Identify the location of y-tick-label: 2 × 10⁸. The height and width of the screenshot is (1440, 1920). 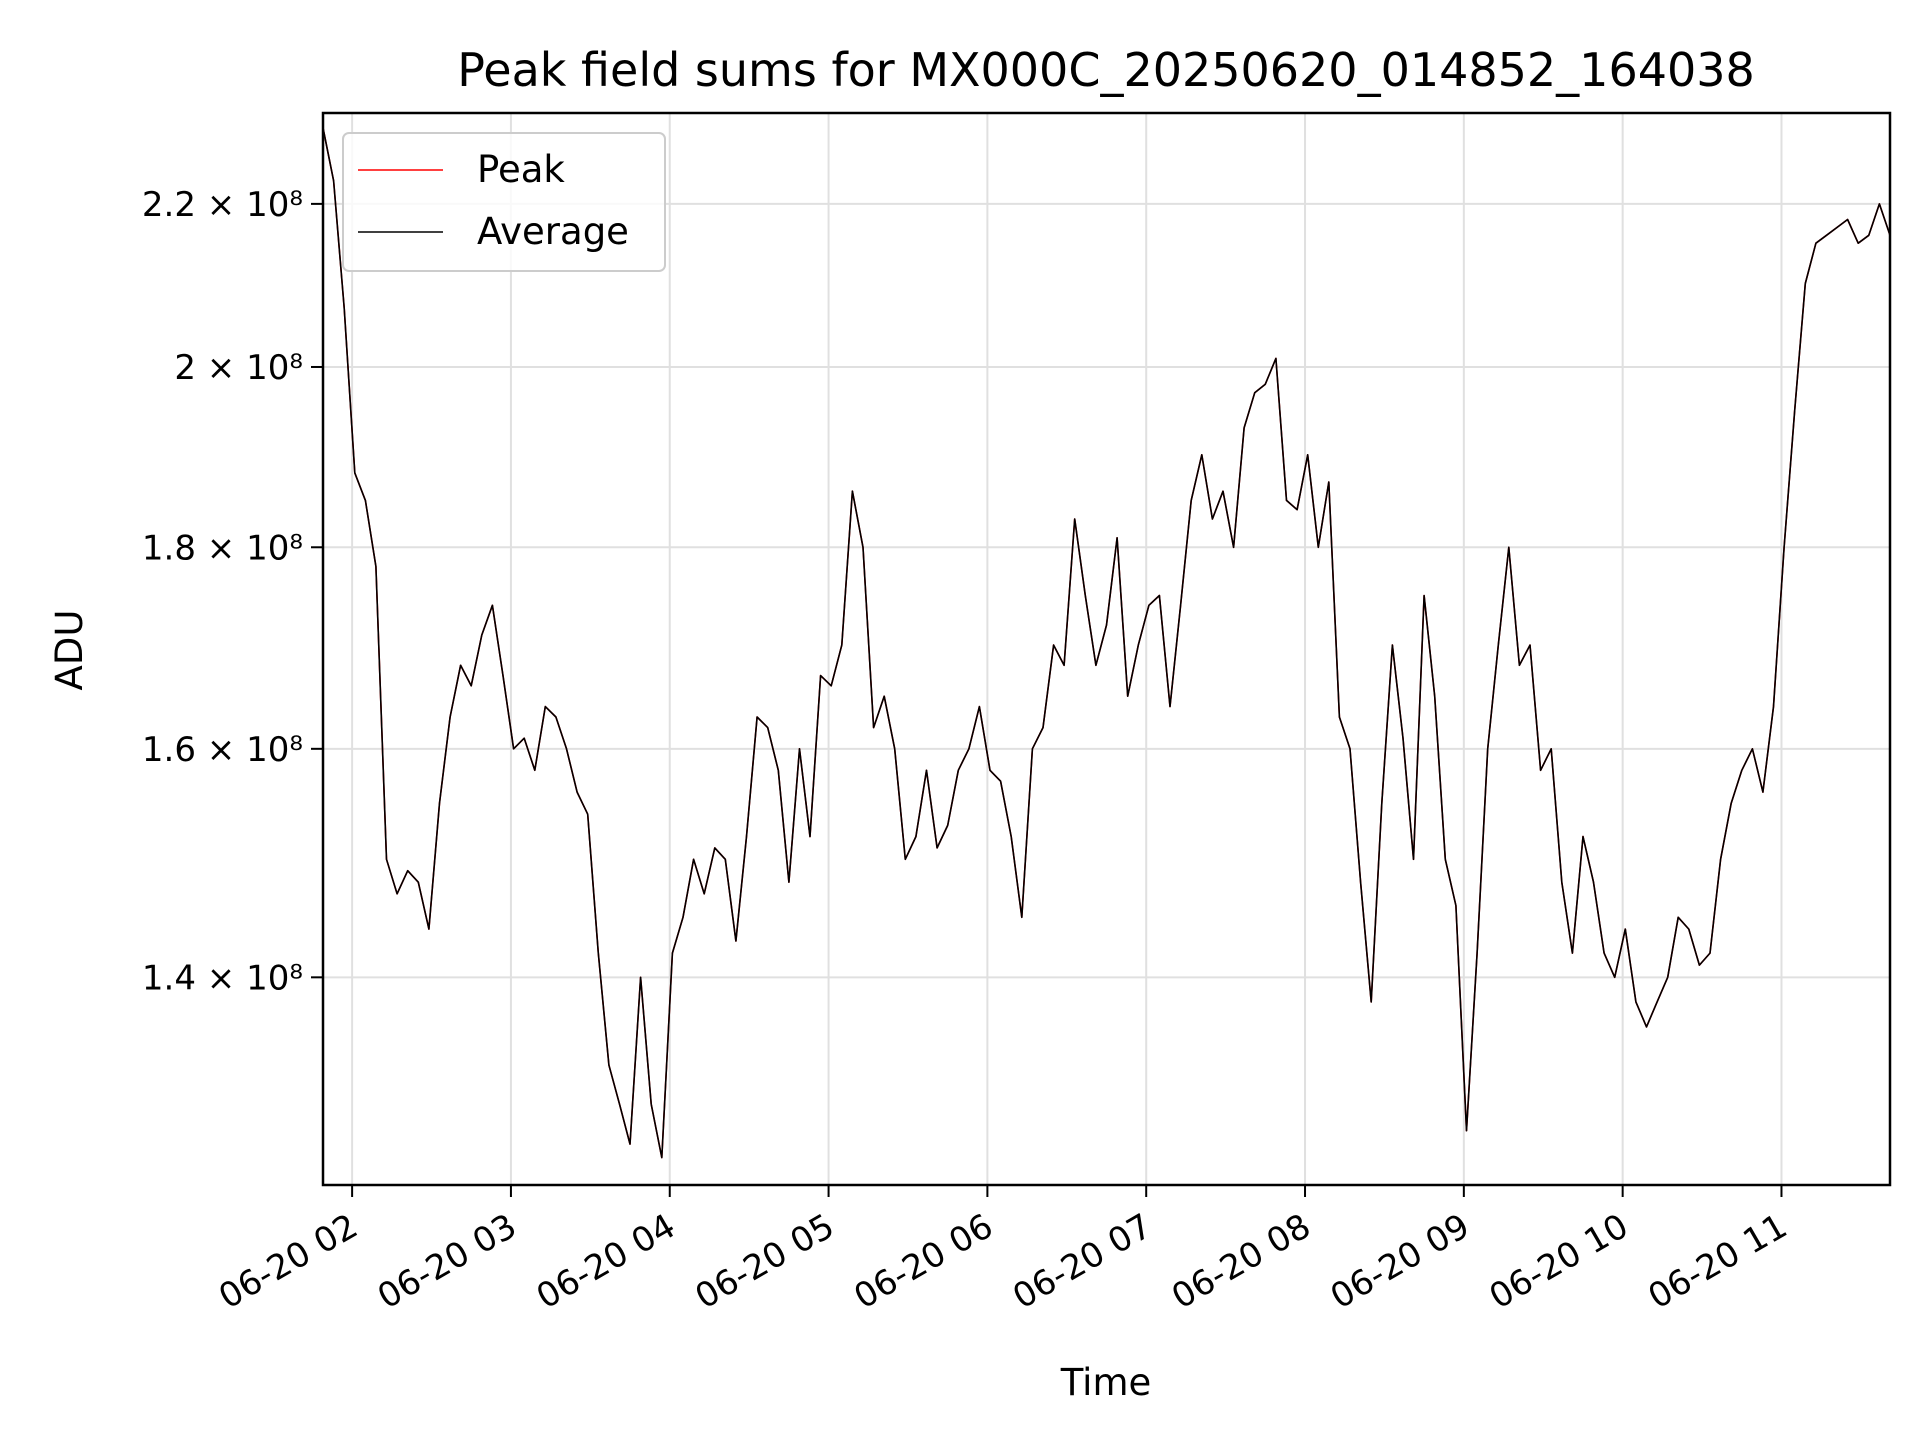
(238, 368).